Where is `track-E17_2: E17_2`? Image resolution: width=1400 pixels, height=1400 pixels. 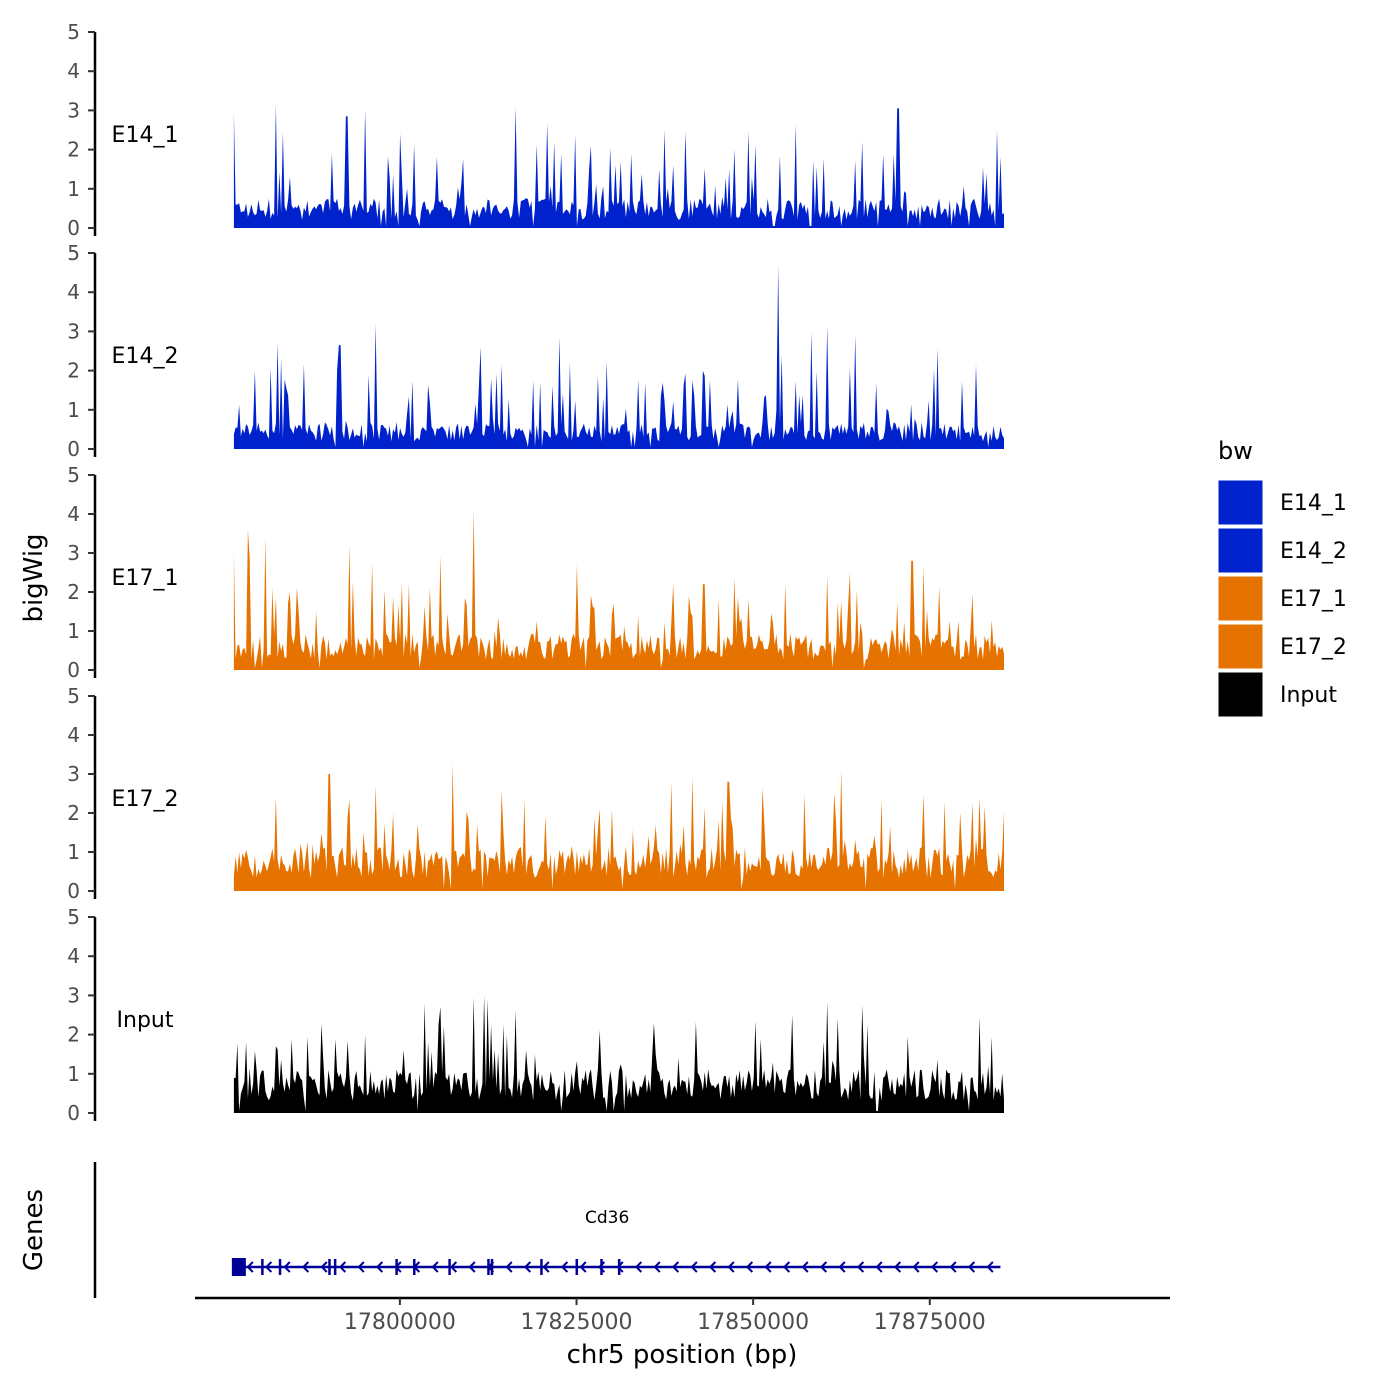
track-E17_2: E17_2 is located at coordinates (558, 827).